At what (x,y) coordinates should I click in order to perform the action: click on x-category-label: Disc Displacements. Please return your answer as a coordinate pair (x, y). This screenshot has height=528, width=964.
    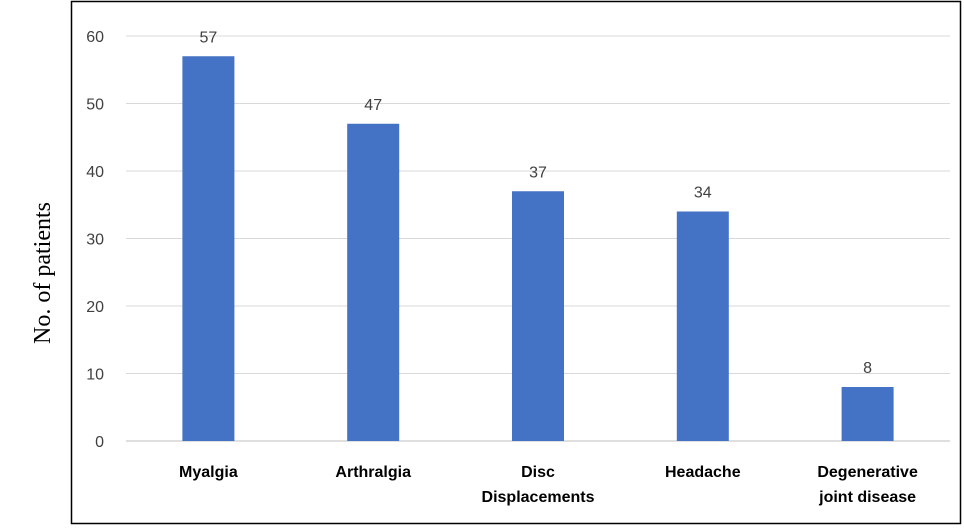
    Looking at the image, I should click on (538, 485).